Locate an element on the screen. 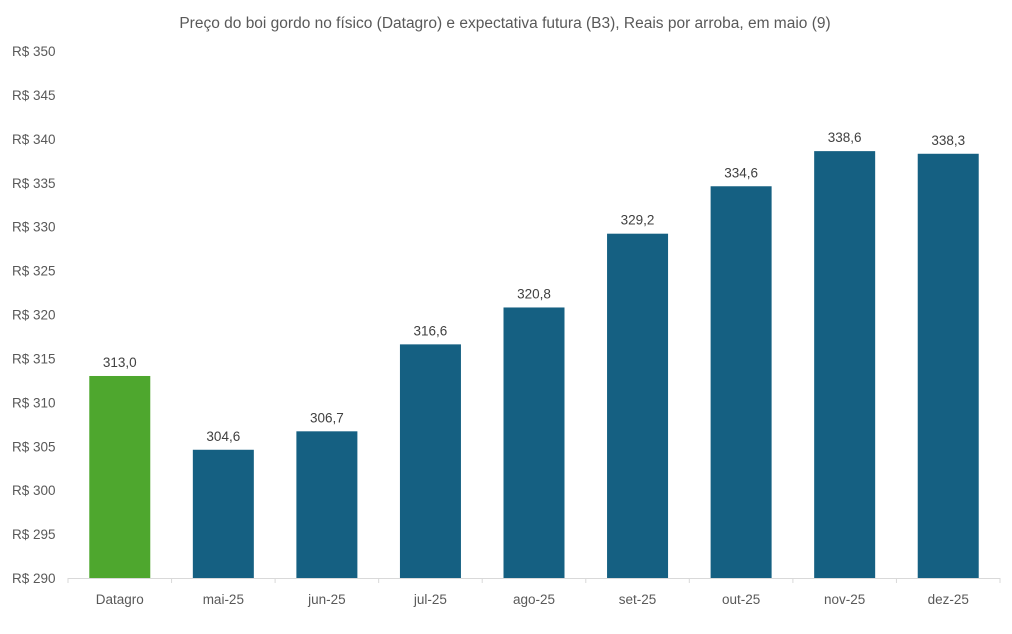 Image resolution: width=1012 pixels, height=634 pixels. x-tick-label: Datagro is located at coordinates (120, 599).